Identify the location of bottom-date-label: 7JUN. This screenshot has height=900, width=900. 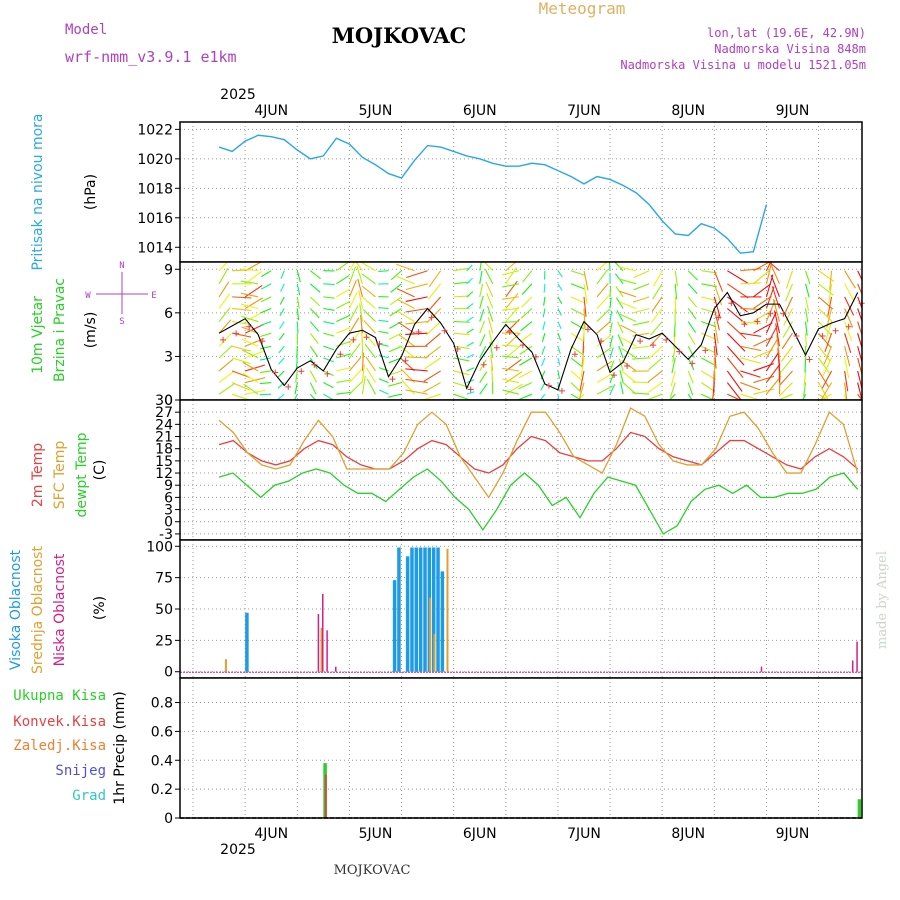
(584, 834).